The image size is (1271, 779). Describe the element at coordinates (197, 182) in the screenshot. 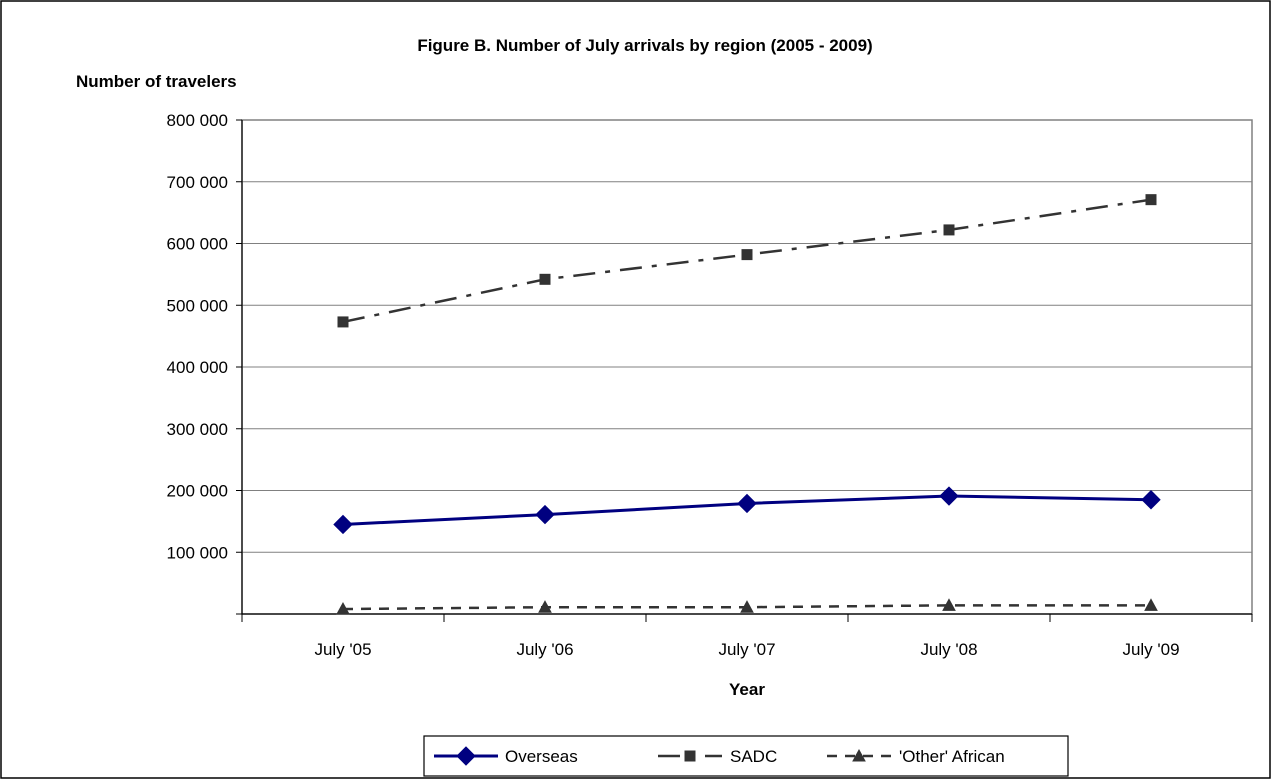

I see `y-tick-label: 700 000` at that location.